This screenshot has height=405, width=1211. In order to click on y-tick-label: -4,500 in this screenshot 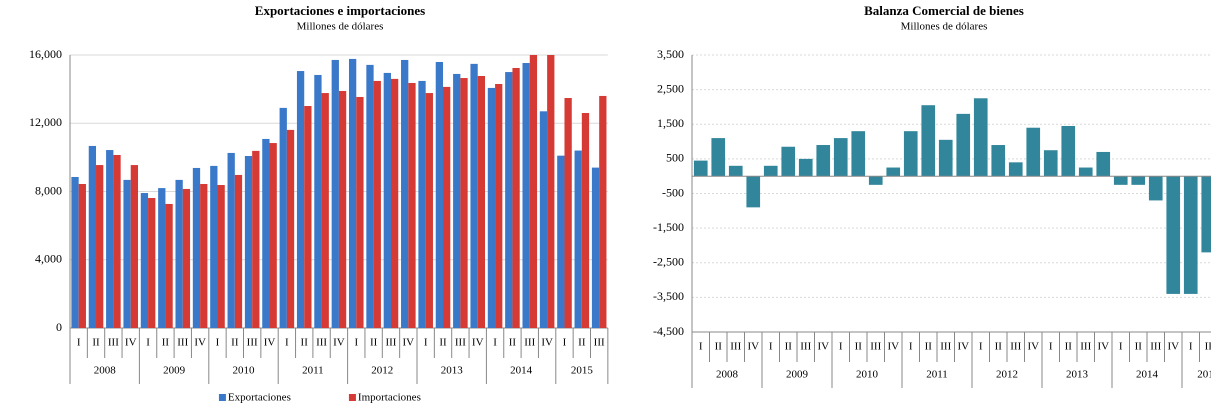, I will do `click(668, 331)`.